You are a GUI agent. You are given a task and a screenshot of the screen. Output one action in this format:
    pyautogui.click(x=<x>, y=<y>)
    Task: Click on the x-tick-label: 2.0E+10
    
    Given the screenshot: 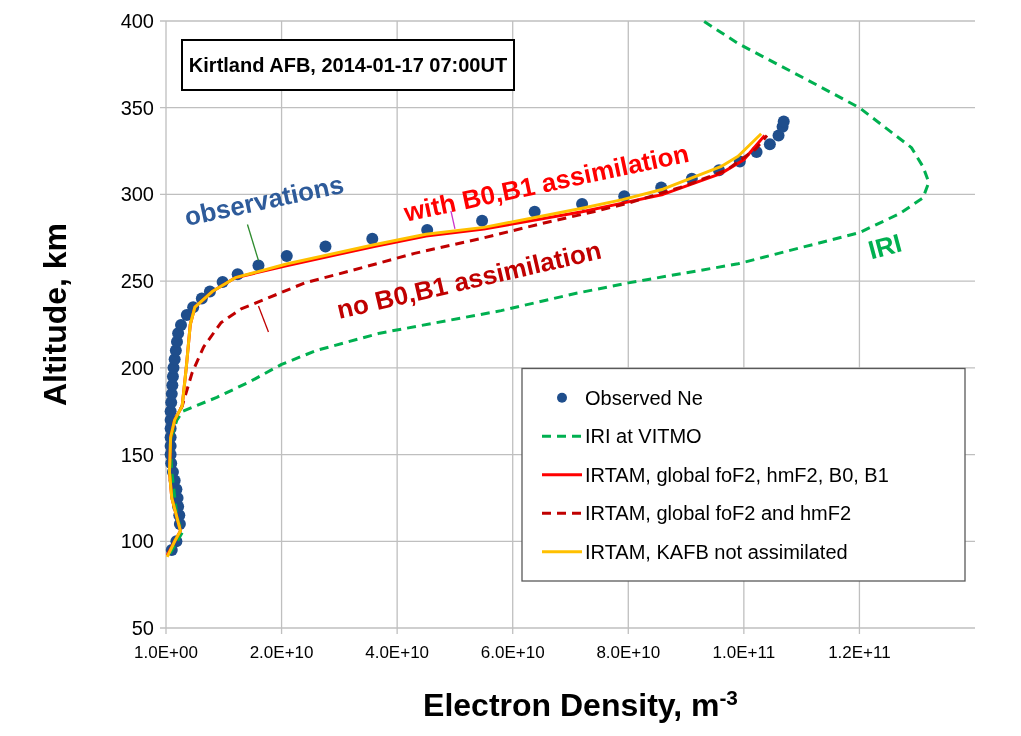 What is the action you would take?
    pyautogui.click(x=281, y=652)
    